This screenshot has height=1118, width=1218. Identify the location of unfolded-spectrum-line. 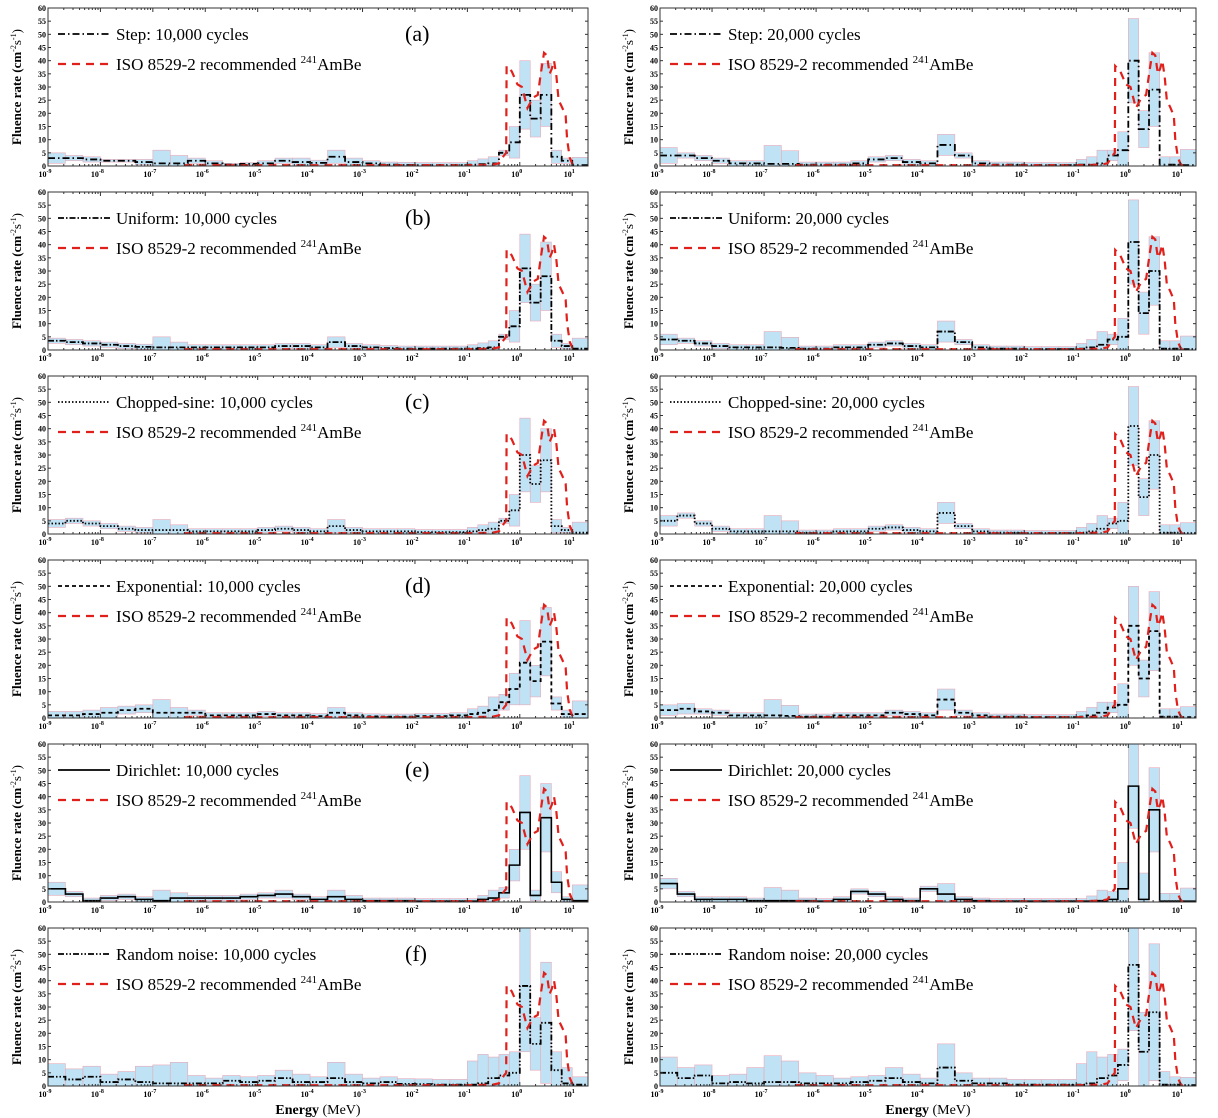
(928, 843).